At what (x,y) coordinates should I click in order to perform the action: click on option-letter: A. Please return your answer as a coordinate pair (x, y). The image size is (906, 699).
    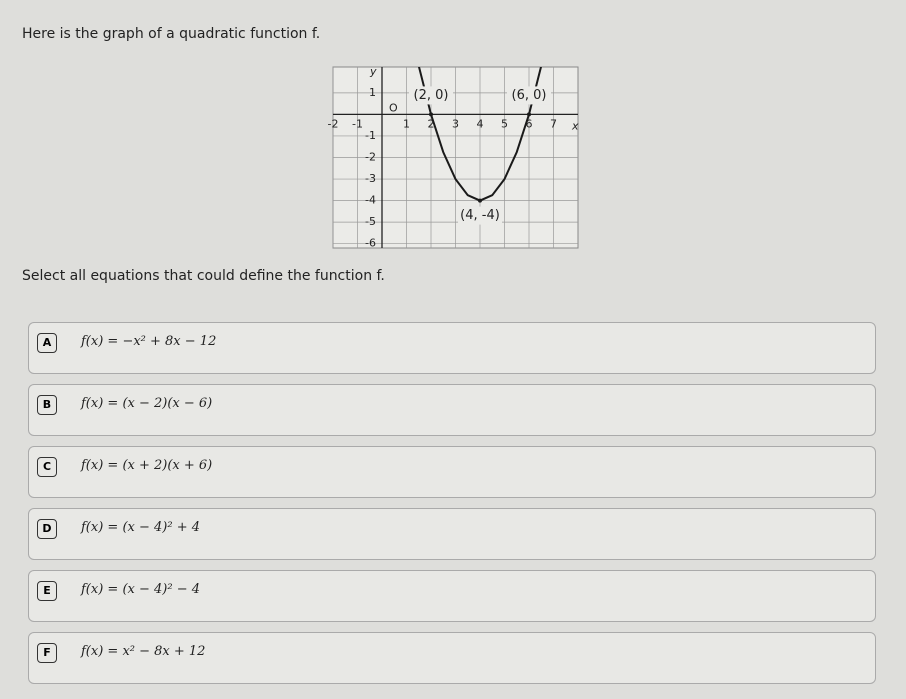
    Looking at the image, I should click on (47, 343).